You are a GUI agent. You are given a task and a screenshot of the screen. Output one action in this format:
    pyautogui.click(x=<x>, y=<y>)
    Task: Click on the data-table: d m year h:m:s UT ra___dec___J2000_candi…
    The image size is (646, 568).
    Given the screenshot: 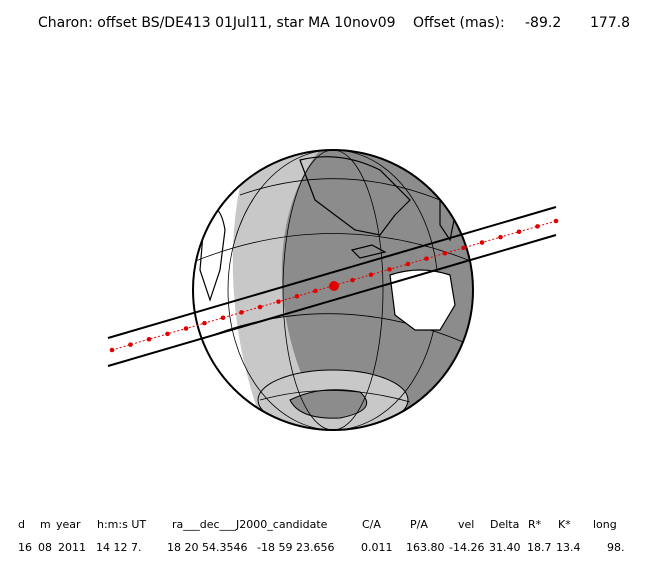 What is the action you would take?
    pyautogui.click(x=321, y=536)
    